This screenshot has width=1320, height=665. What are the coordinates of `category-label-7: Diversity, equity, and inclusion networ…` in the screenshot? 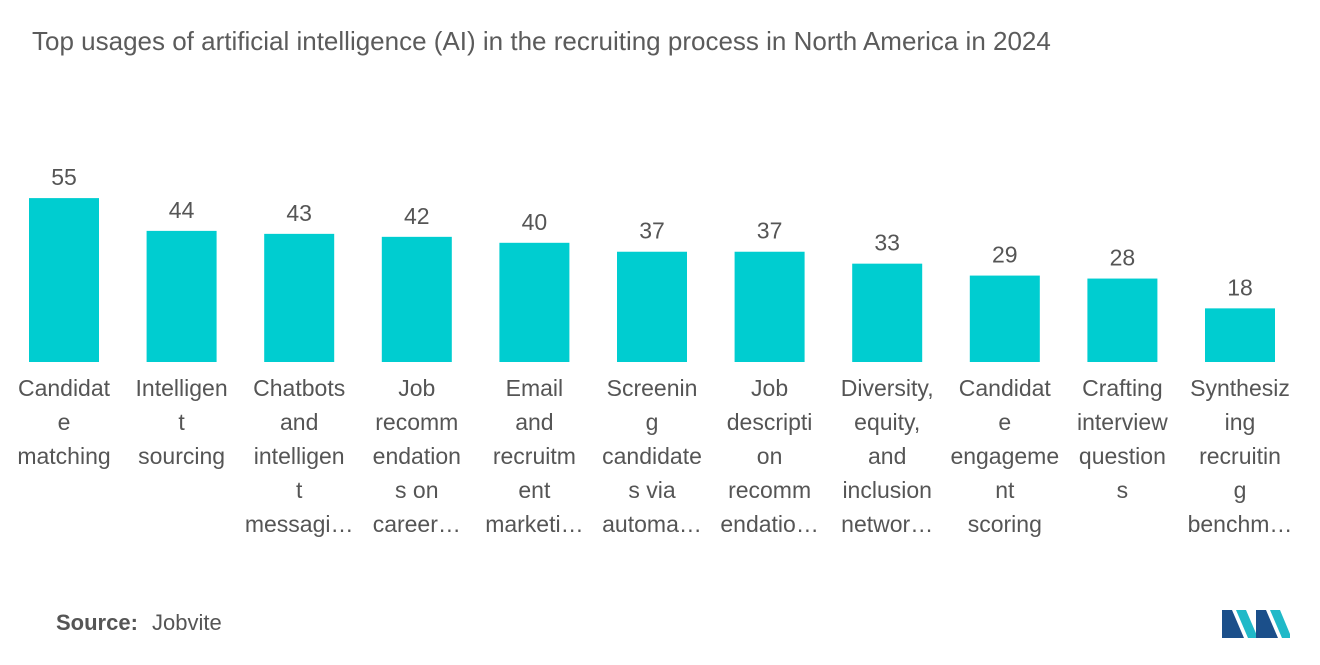 It's located at (887, 456).